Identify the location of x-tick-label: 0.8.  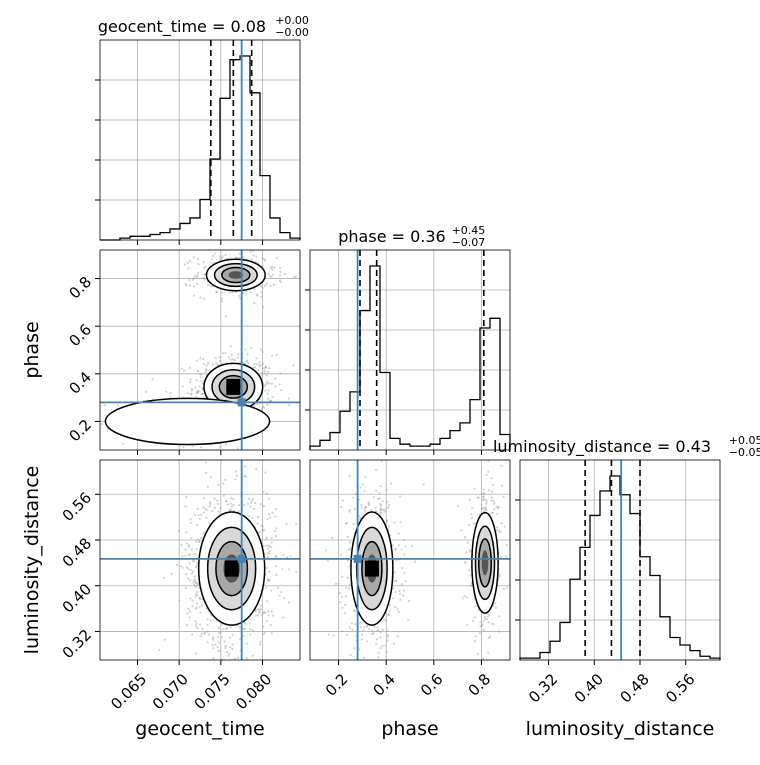
(480, 685).